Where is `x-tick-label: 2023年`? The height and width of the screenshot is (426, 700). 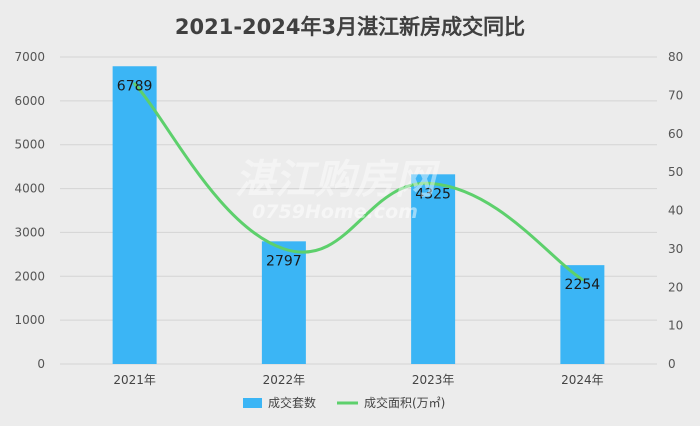
x-tick-label: 2023年 is located at coordinates (433, 380).